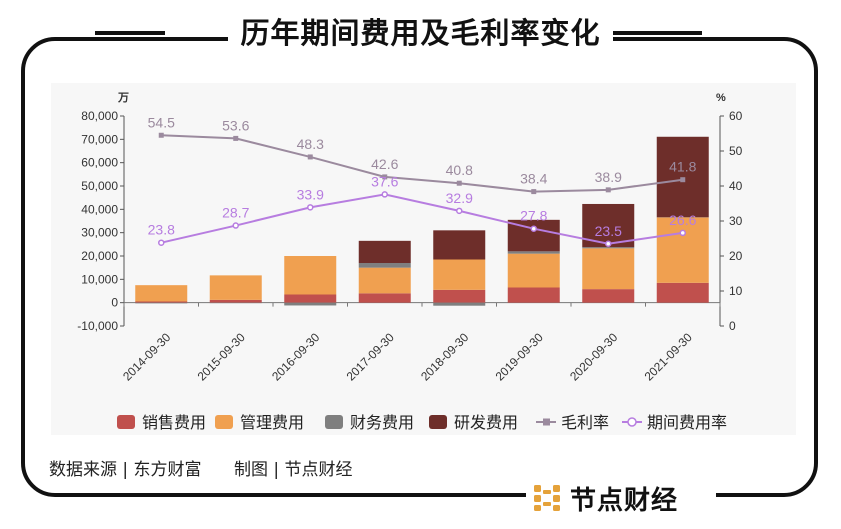 Image resolution: width=841 pixels, height=529 pixels. I want to click on expense-rate-label: 28.7, so click(235, 213).